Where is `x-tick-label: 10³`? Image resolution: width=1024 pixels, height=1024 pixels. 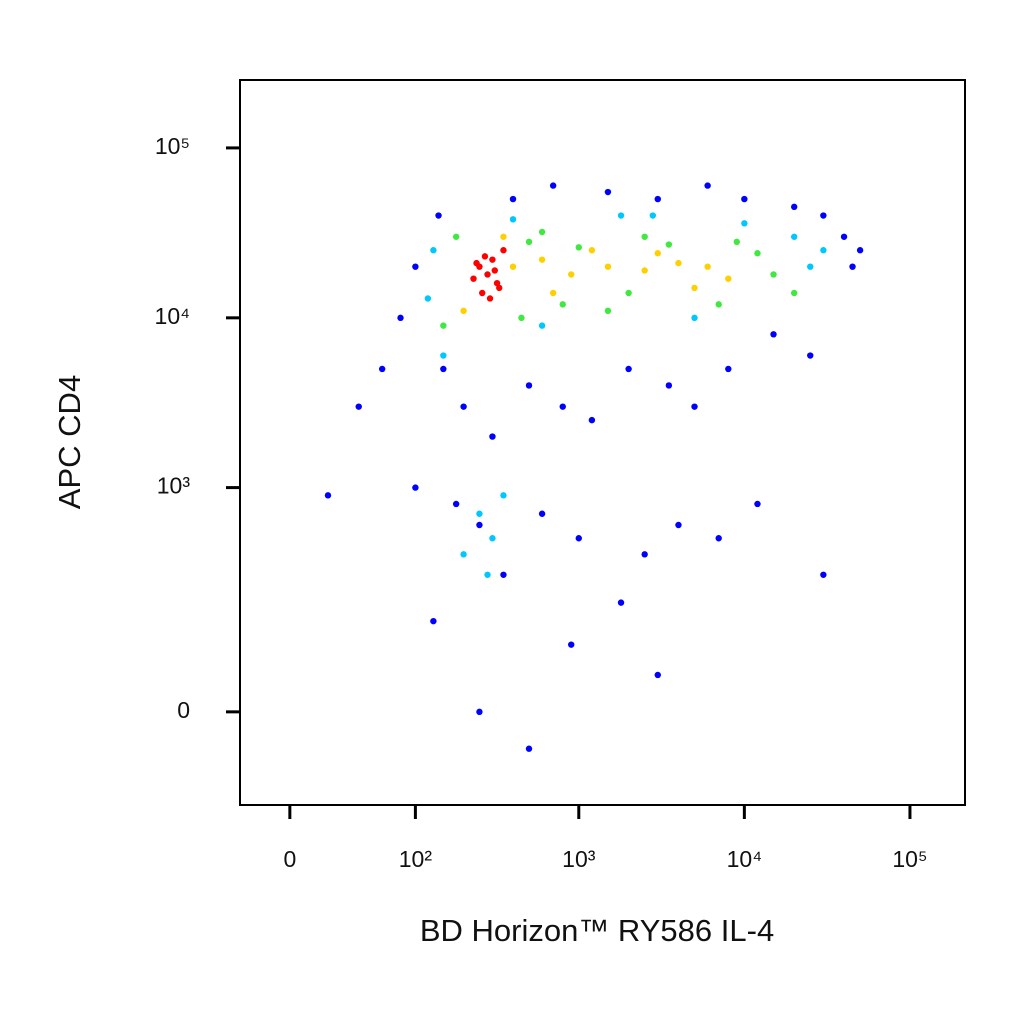 x-tick-label: 10³ is located at coordinates (579, 859).